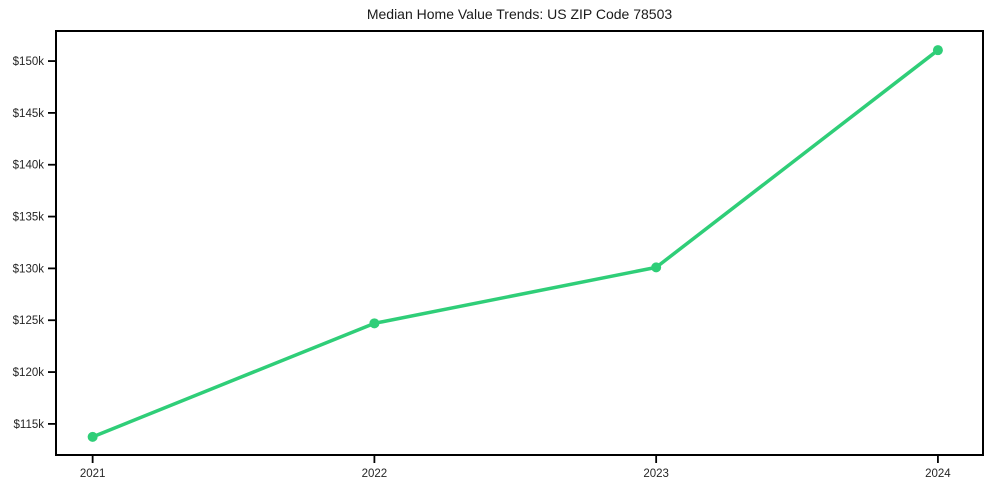 The image size is (990, 490). What do you see at coordinates (938, 474) in the screenshot?
I see `x-tick-label: 2024` at bounding box center [938, 474].